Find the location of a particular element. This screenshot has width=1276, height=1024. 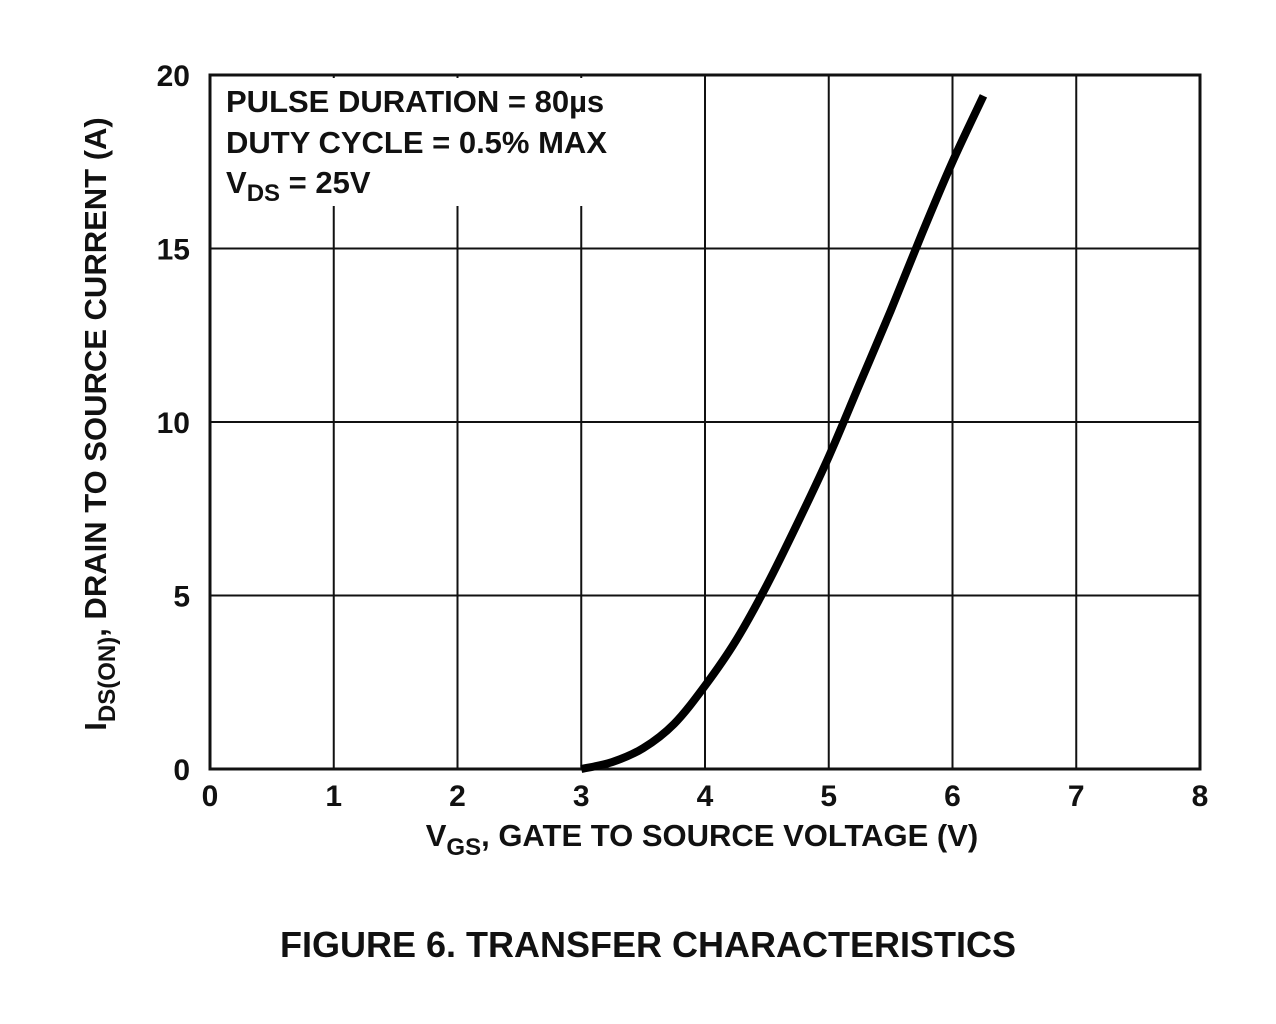

x-tick-label-2: 2 is located at coordinates (457, 796).